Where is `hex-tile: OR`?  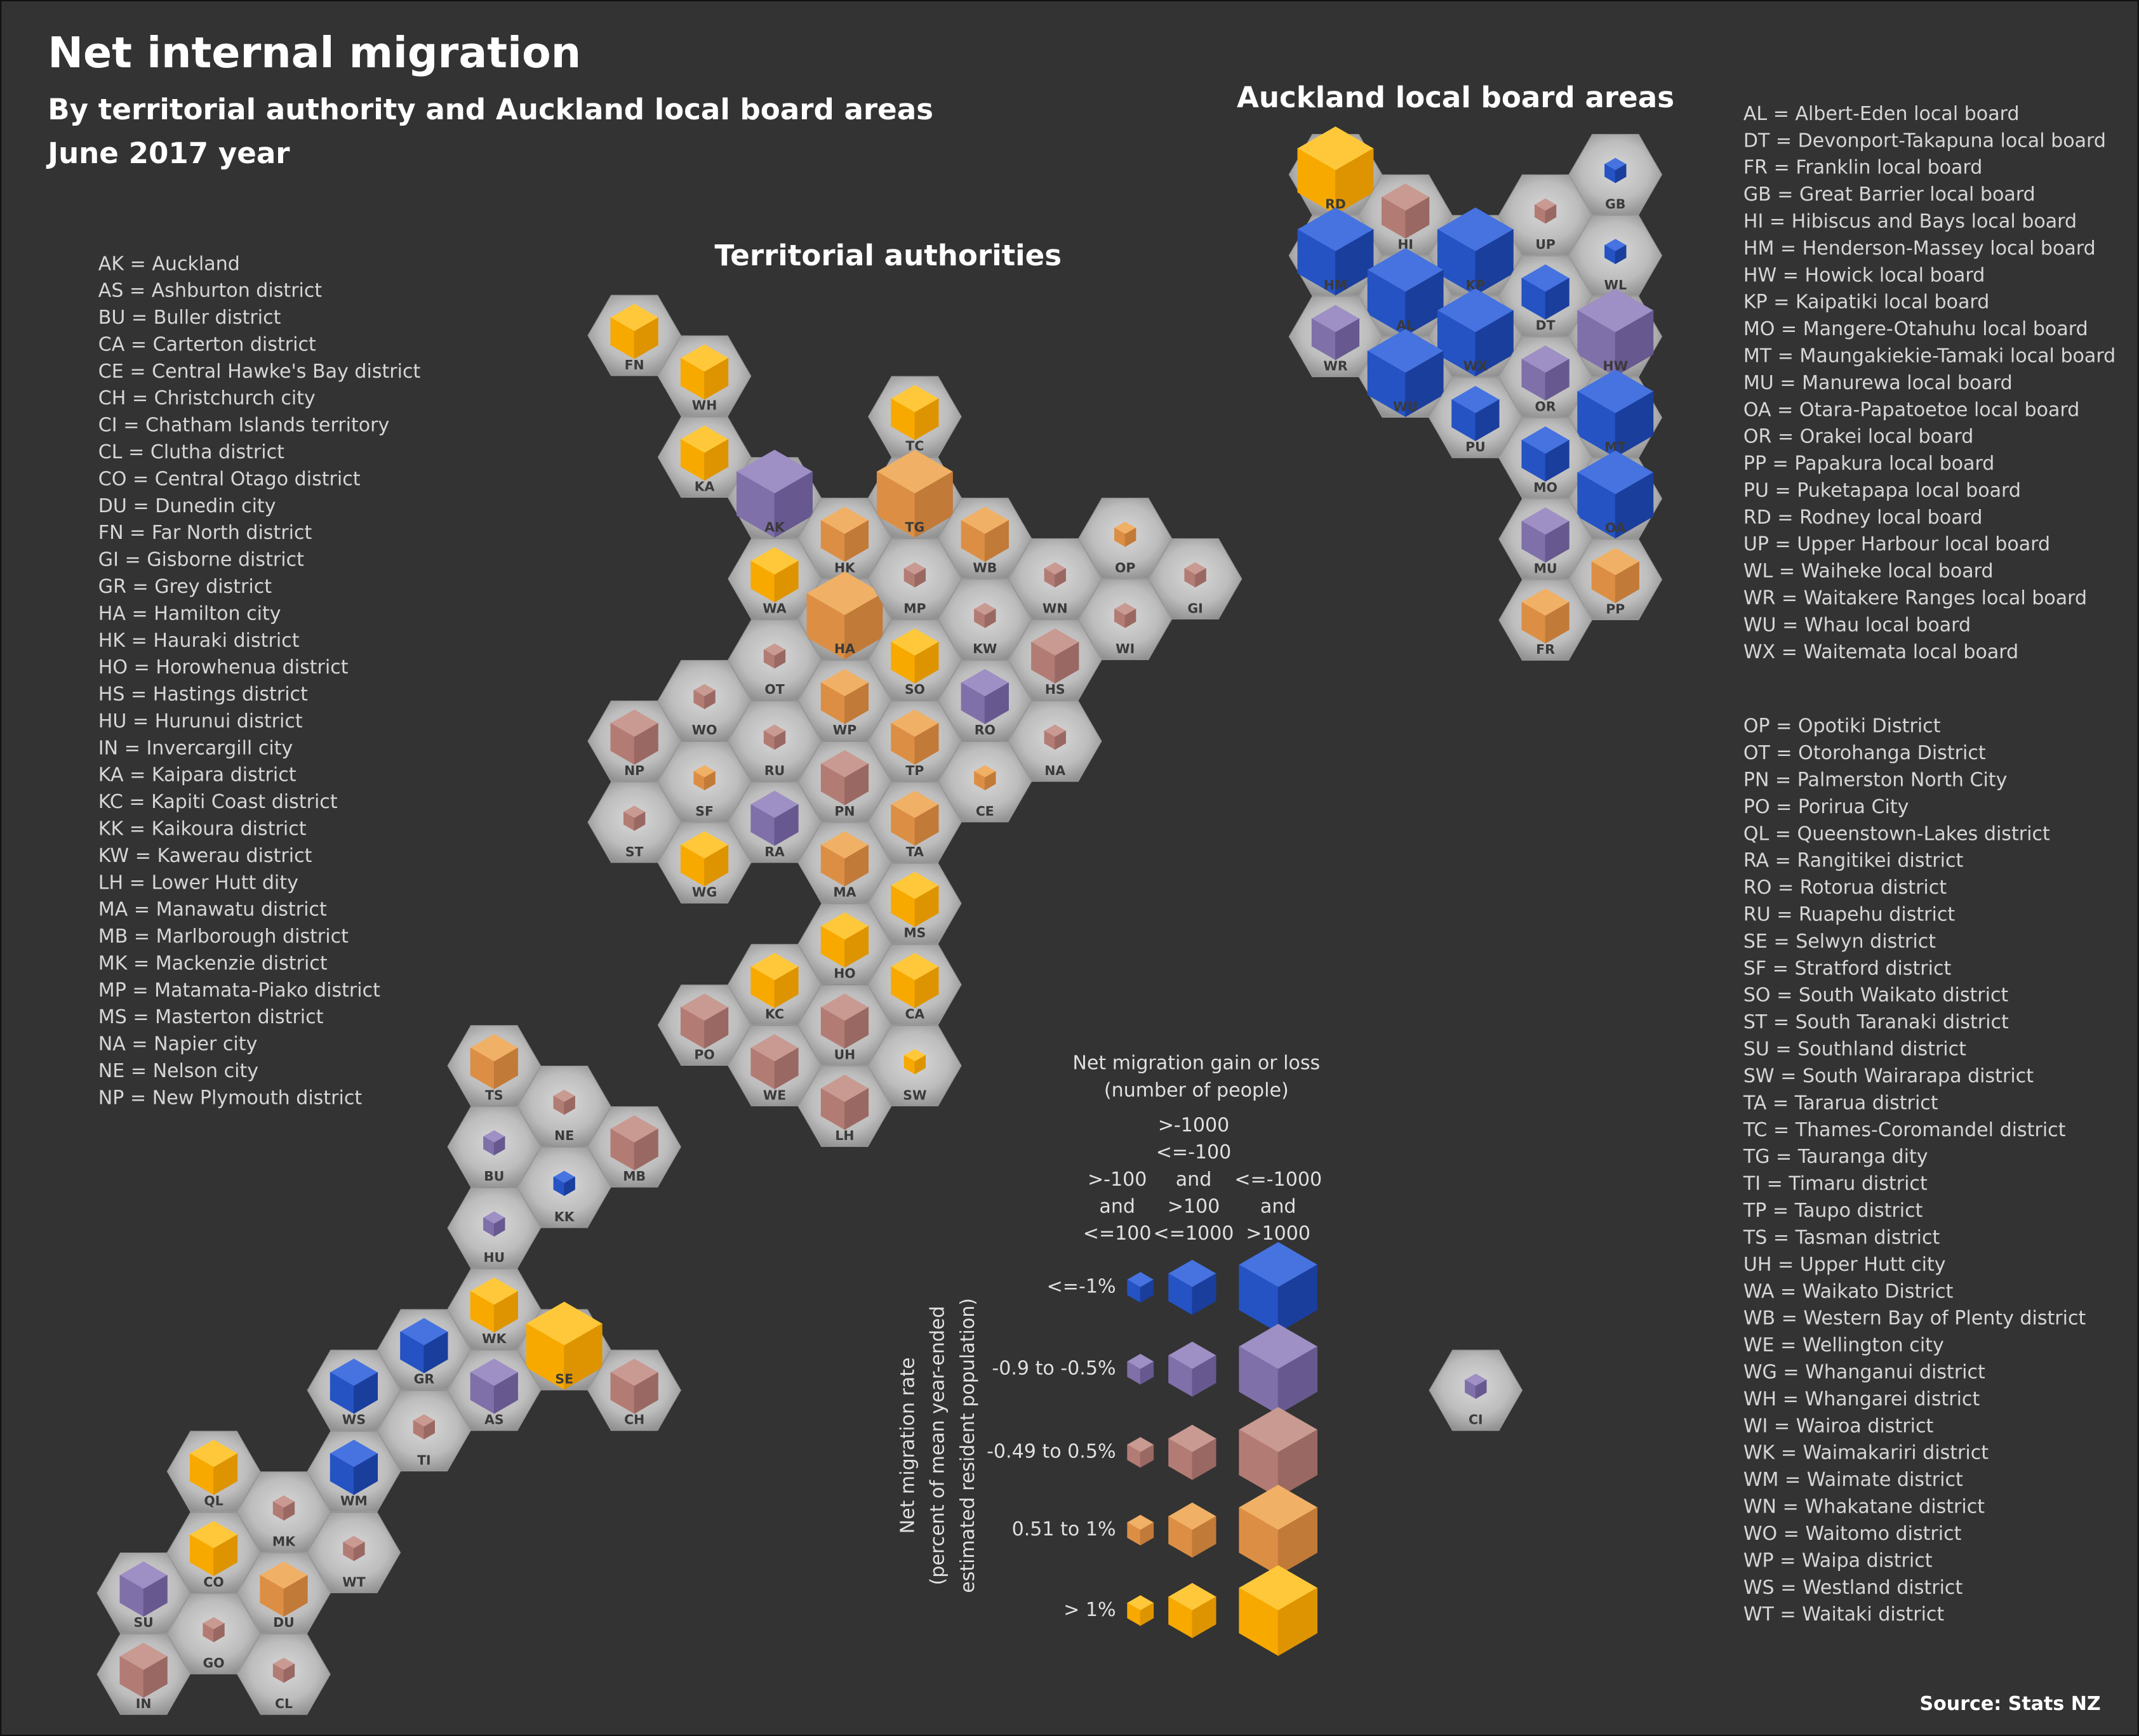 hex-tile: OR is located at coordinates (1545, 377).